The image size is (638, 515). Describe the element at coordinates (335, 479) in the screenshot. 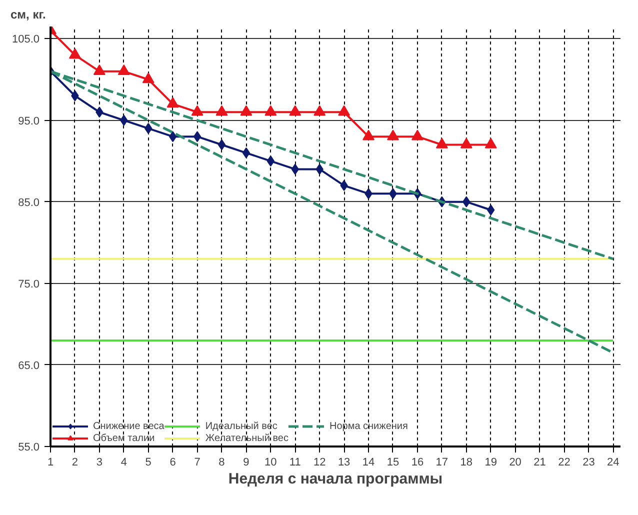

I see `x-axis-title: Неделя с начала программы` at that location.